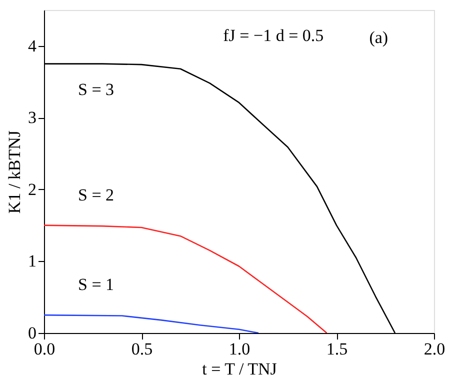 This screenshot has width=457, height=382. Describe the element at coordinates (32, 118) in the screenshot. I see `y-tick-label: 3` at that location.